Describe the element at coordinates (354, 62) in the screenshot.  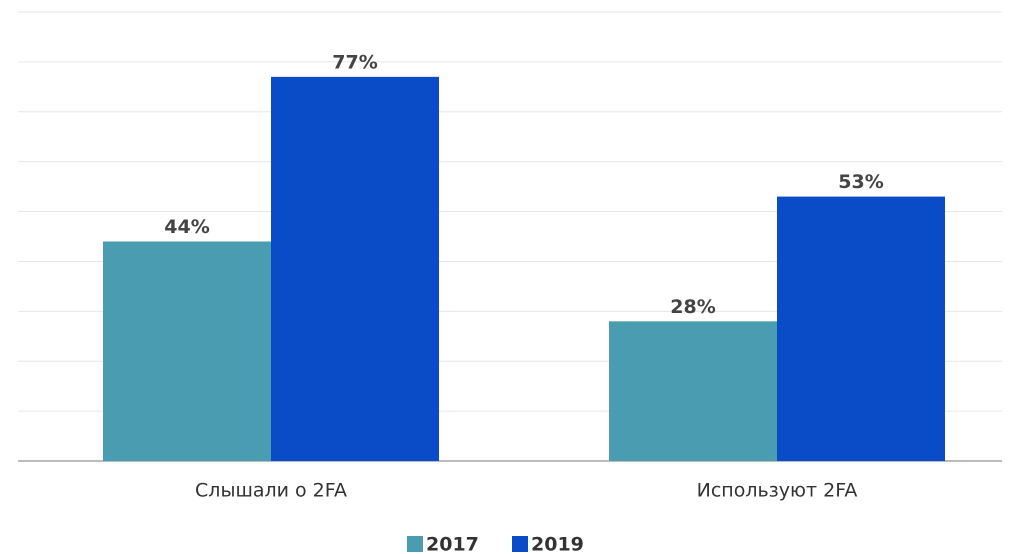
I see `data-label: 77%` at that location.